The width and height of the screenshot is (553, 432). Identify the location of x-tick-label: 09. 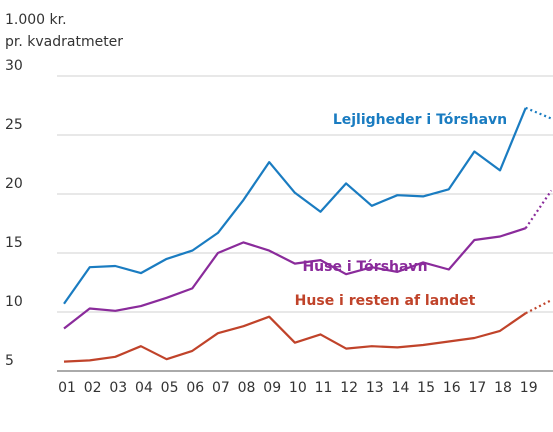
(272, 388).